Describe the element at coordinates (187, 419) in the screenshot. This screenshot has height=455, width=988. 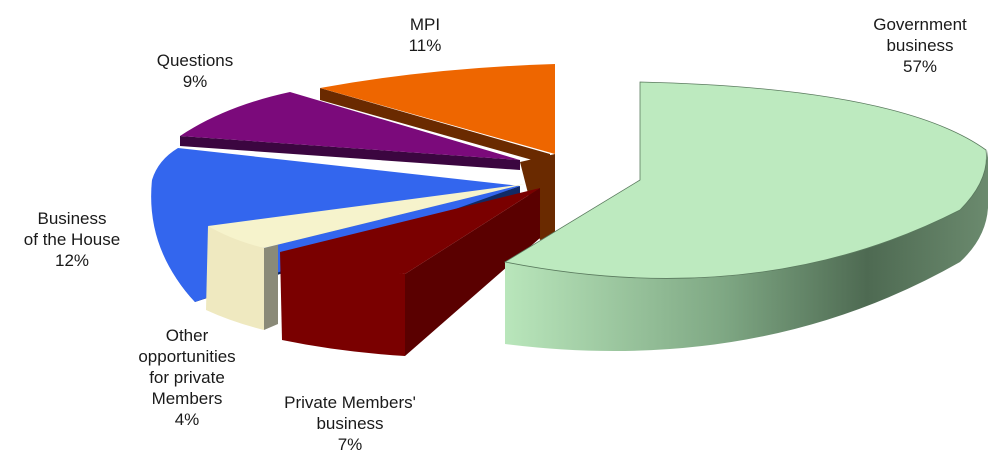
I see `label-percent: 4%` at that location.